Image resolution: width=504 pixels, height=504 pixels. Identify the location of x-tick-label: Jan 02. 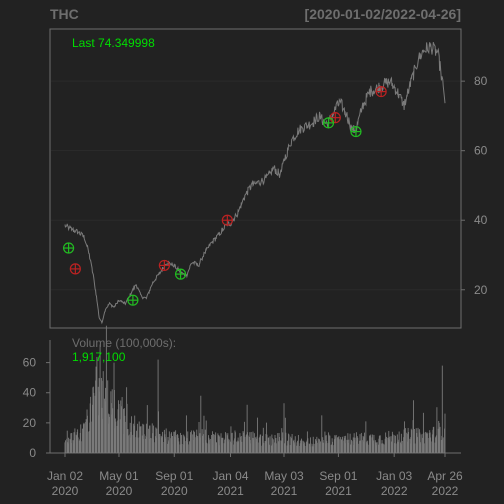
(65, 476).